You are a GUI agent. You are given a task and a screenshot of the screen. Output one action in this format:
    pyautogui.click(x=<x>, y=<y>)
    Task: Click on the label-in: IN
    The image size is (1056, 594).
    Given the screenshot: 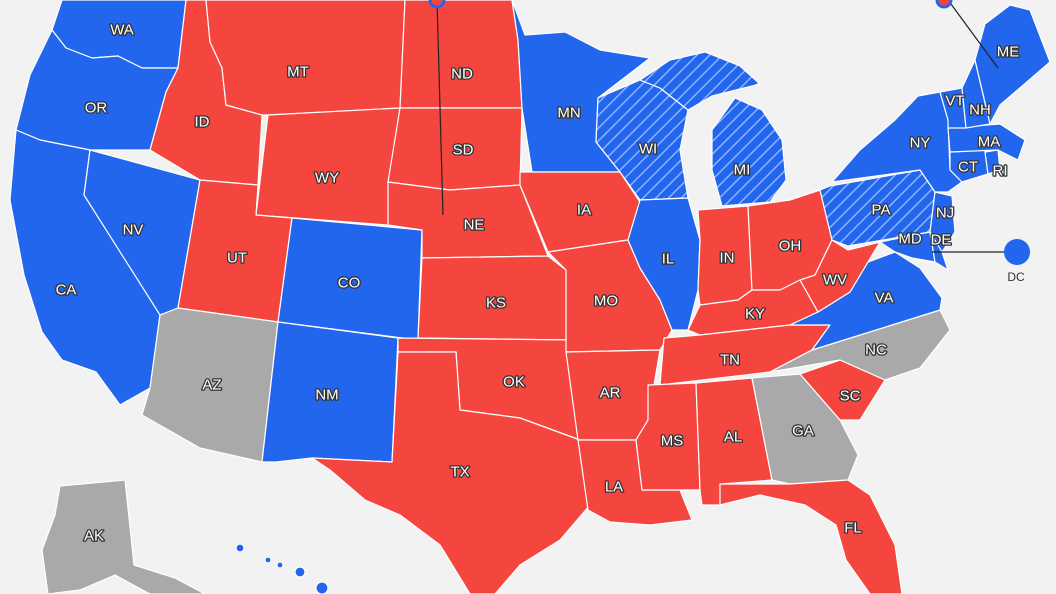 What is the action you would take?
    pyautogui.click(x=727, y=258)
    